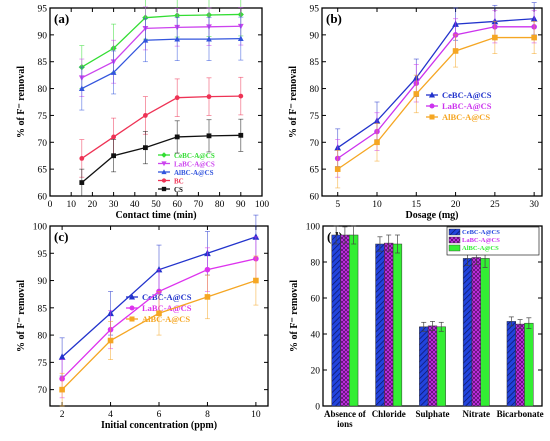 The image size is (550, 441). I want to click on x-tick-label: 25, so click(495, 205).